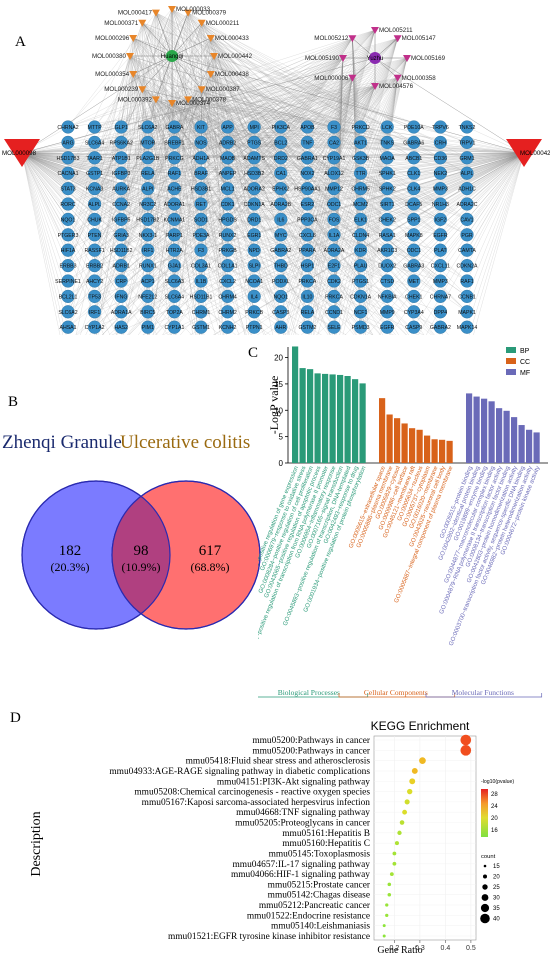 The width and height of the screenshot is (550, 956). What do you see at coordinates (414, 236) in the screenshot?
I see `target-label: MAPK8` at bounding box center [414, 236].